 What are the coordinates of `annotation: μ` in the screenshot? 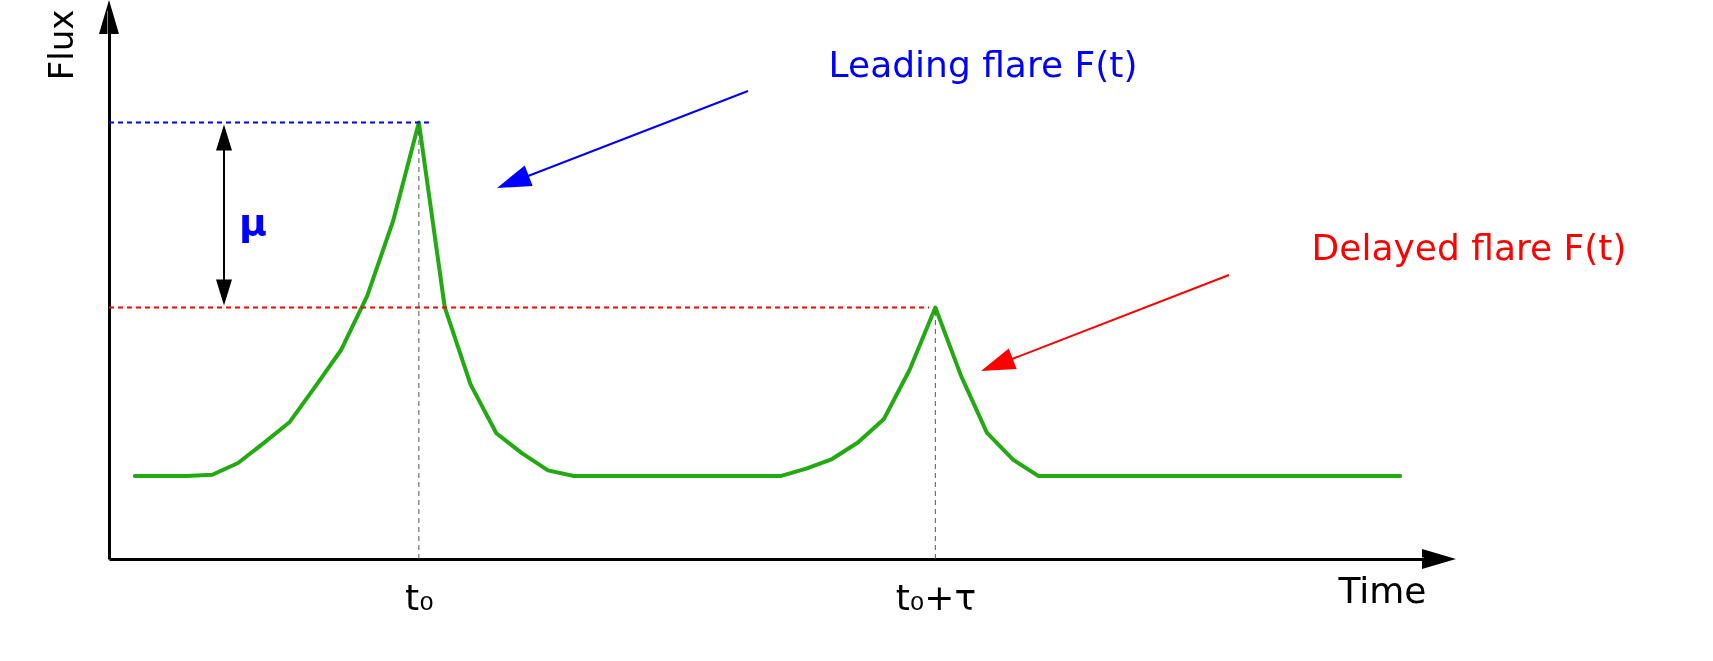 It's located at (253, 222).